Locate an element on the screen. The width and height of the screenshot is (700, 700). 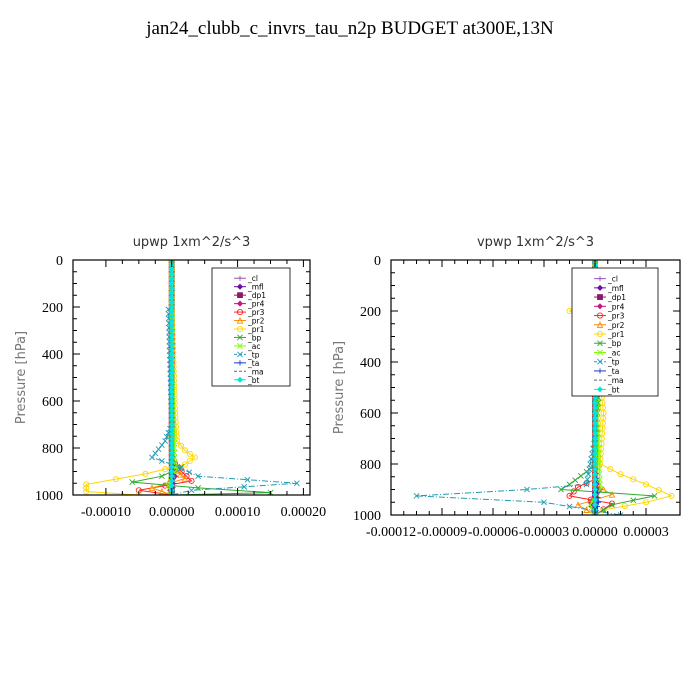
x-tick-label: 0.00020 is located at coordinates (304, 512).